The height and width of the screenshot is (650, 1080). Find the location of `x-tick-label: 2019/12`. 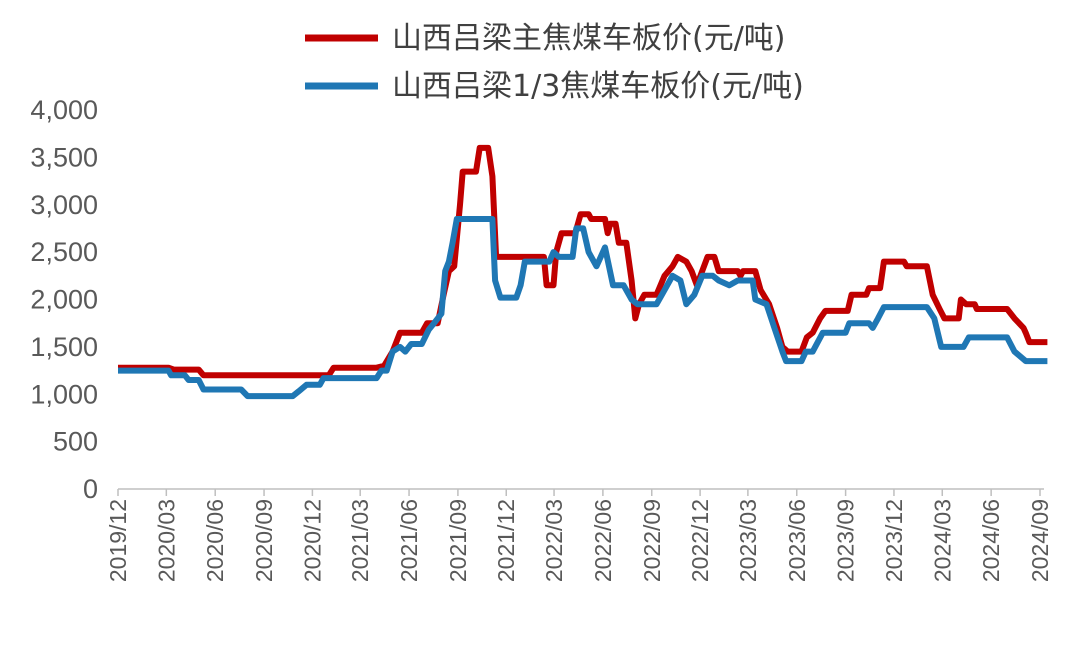

x-tick-label: 2019/12 is located at coordinates (118, 540).